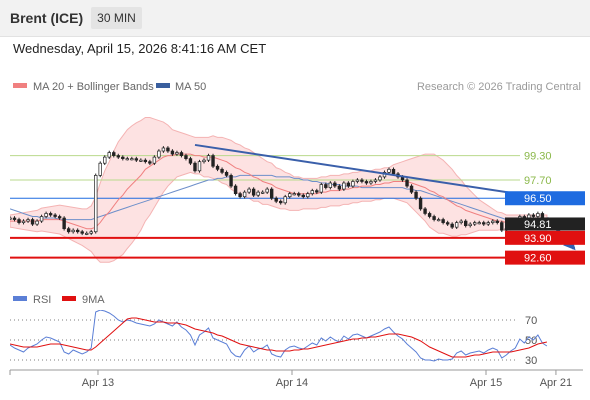  What do you see at coordinates (279, 336) in the screenshot?
I see `rsi-line` at bounding box center [279, 336].